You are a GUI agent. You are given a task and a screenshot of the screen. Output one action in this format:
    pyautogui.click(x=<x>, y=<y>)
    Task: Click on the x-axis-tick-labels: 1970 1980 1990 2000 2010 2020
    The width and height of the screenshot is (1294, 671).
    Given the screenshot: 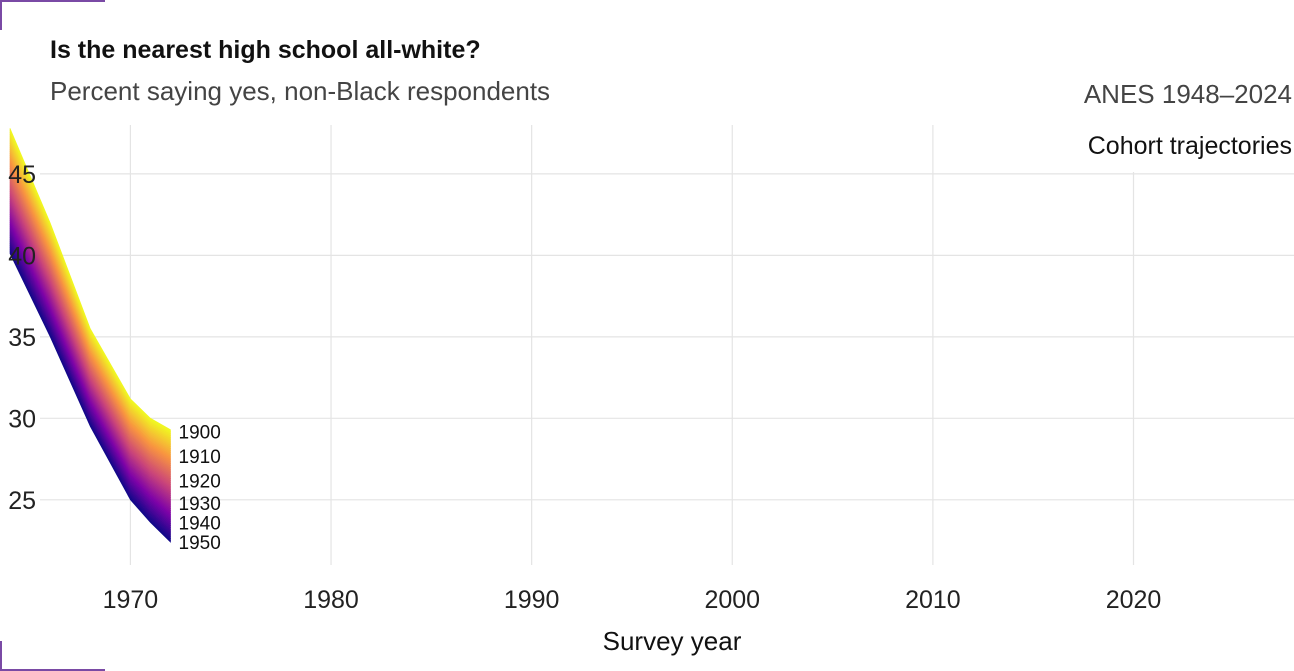 What is the action you would take?
    pyautogui.click(x=632, y=600)
    